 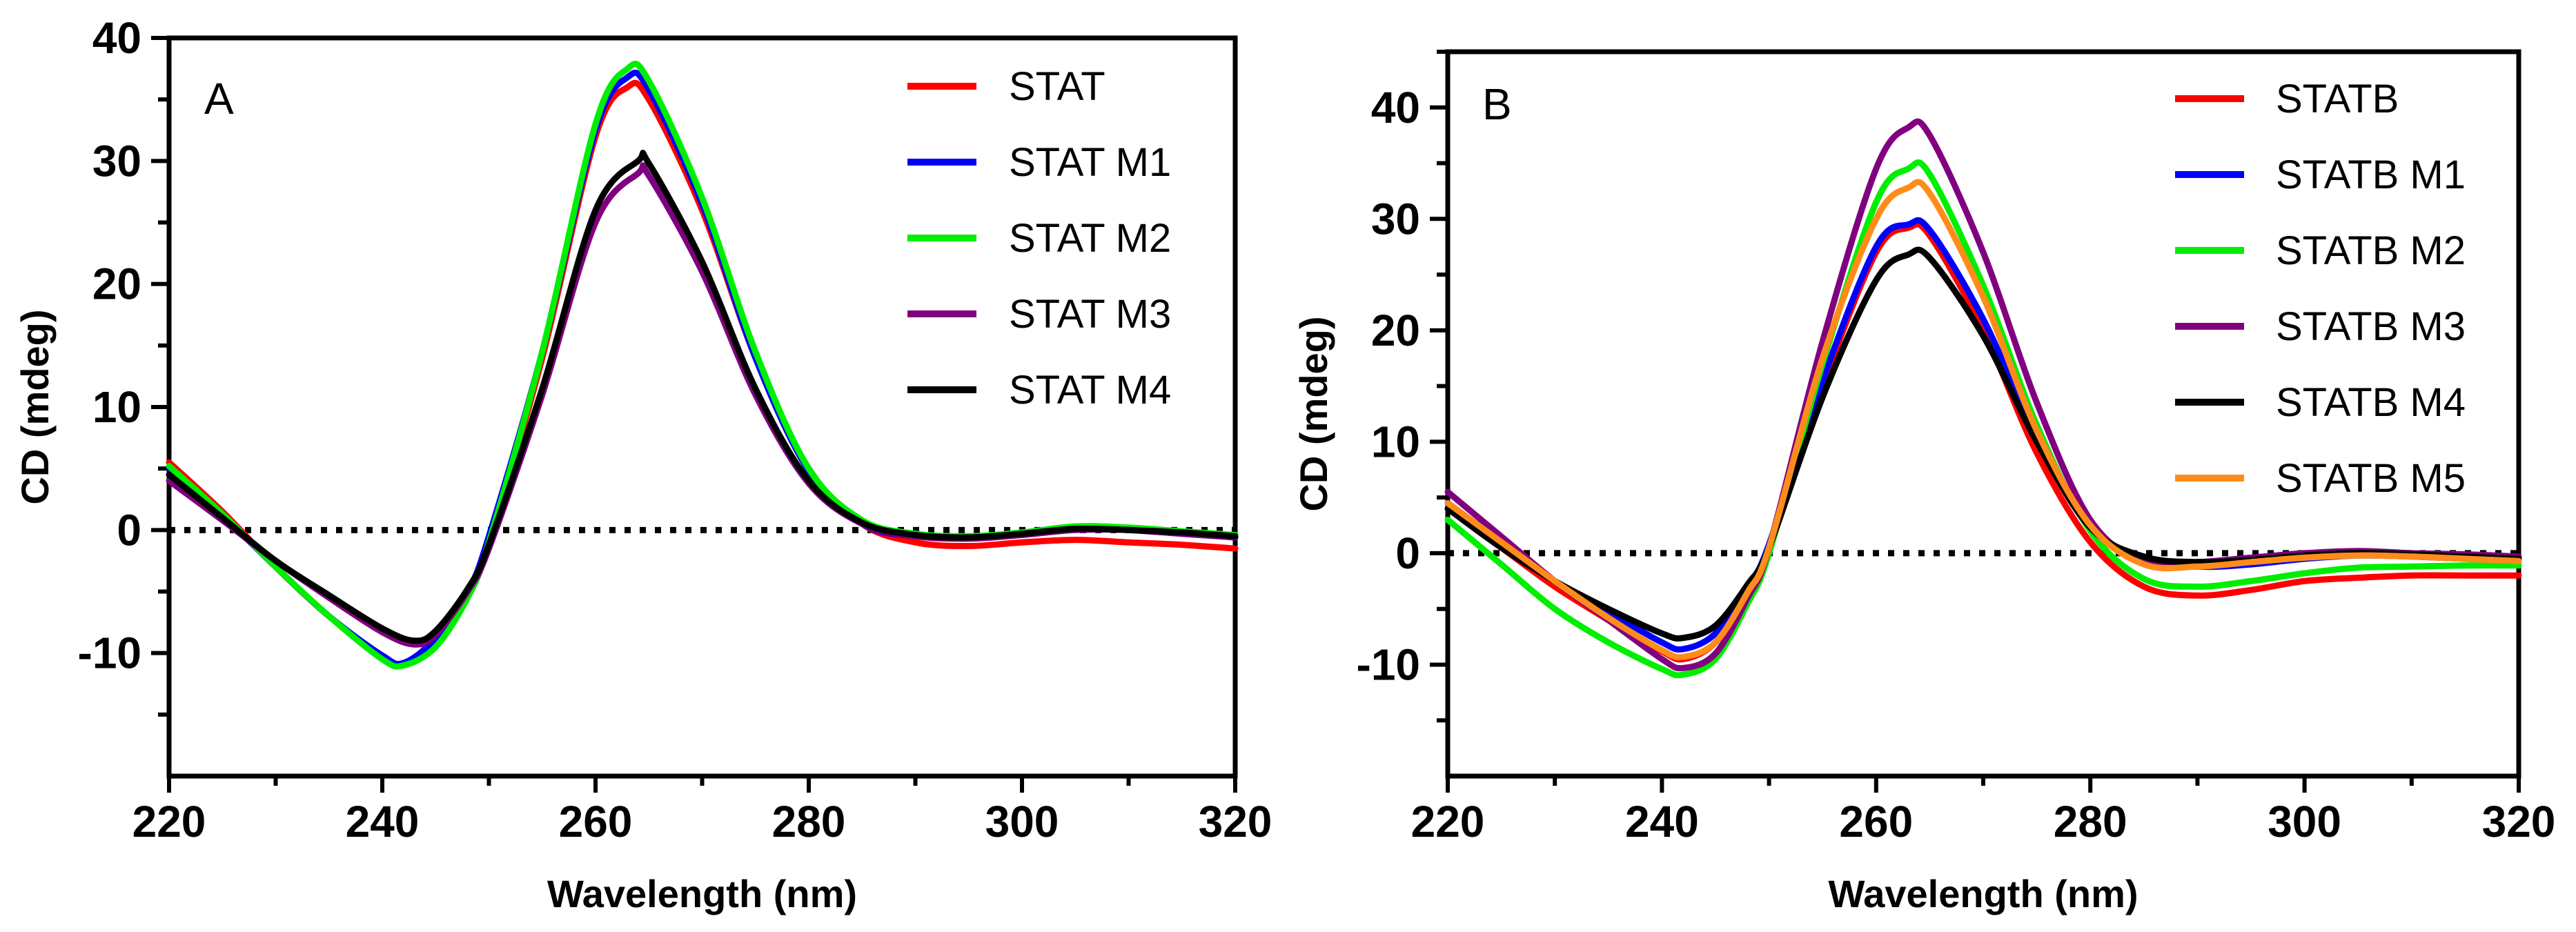 What do you see at coordinates (1090, 390) in the screenshot?
I see `legend-label-stat-m4: STAT M4` at bounding box center [1090, 390].